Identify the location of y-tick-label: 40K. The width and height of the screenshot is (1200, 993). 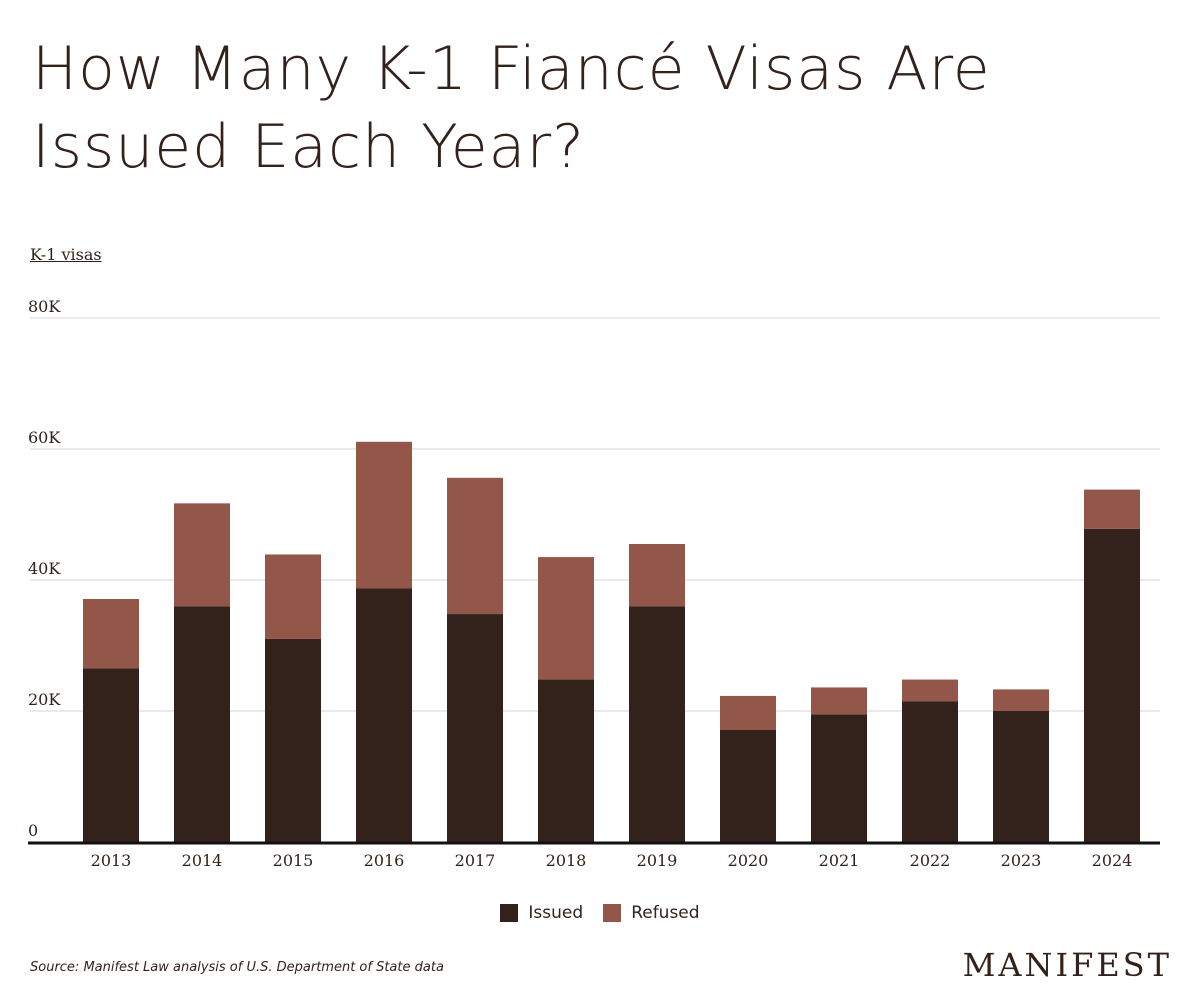
(44, 568).